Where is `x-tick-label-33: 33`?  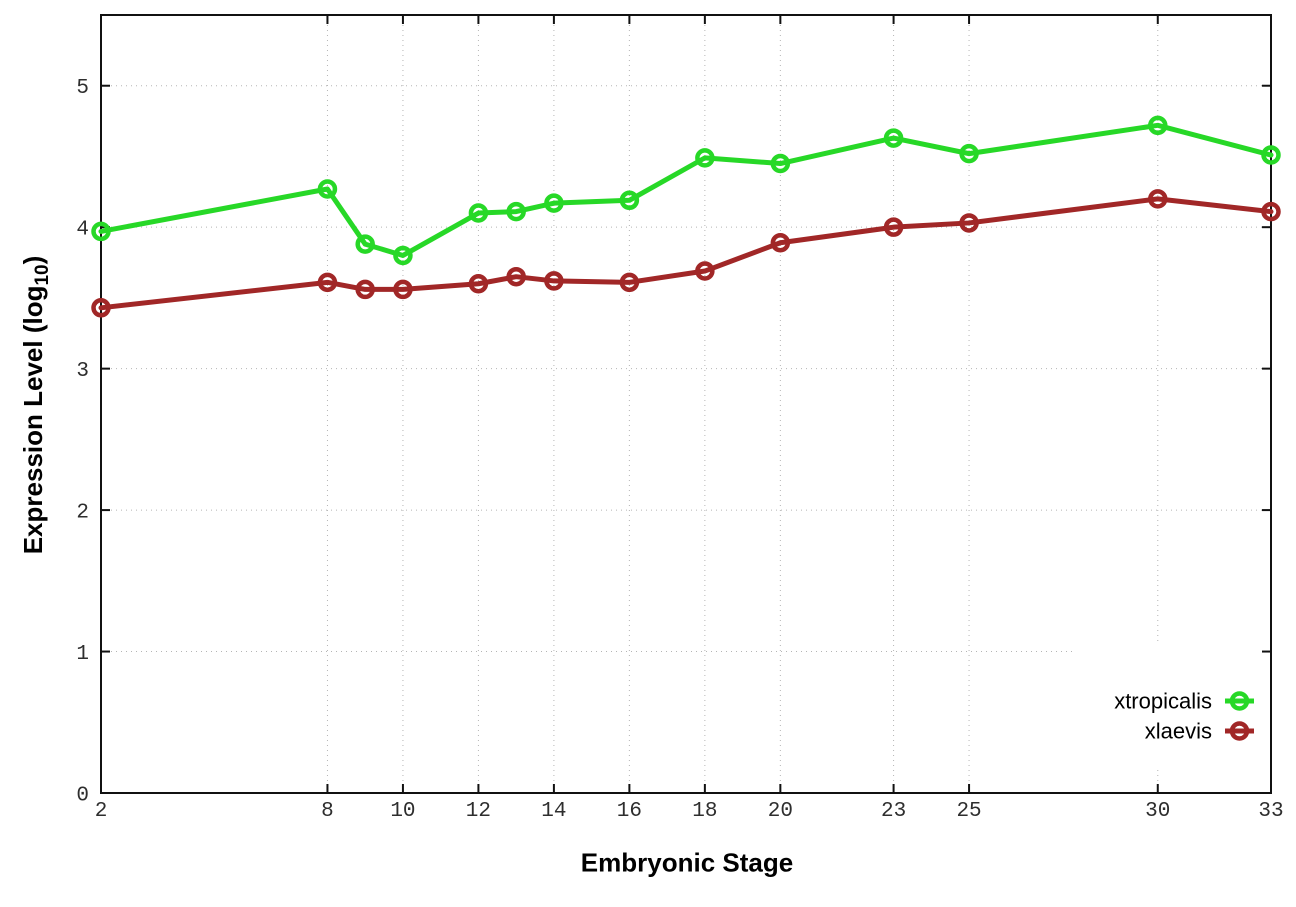 x-tick-label-33: 33 is located at coordinates (1270, 811).